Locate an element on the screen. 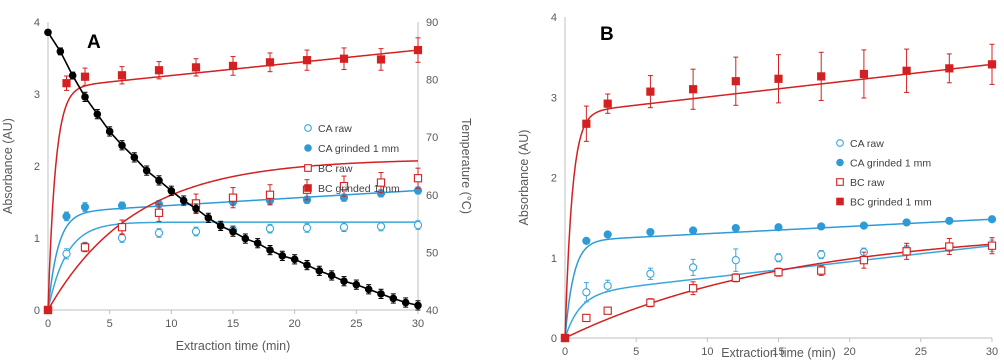 The width and height of the screenshot is (1004, 363). y2-tick-label: 80 is located at coordinates (432, 81).